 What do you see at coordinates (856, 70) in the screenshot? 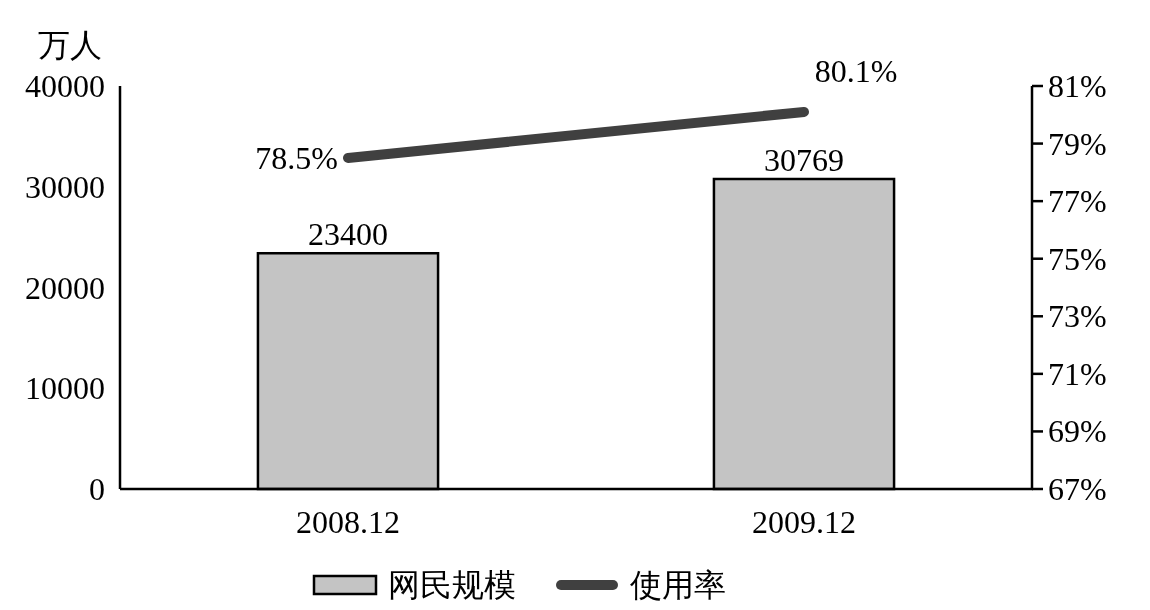
I see `data-label: 80.1%` at bounding box center [856, 70].